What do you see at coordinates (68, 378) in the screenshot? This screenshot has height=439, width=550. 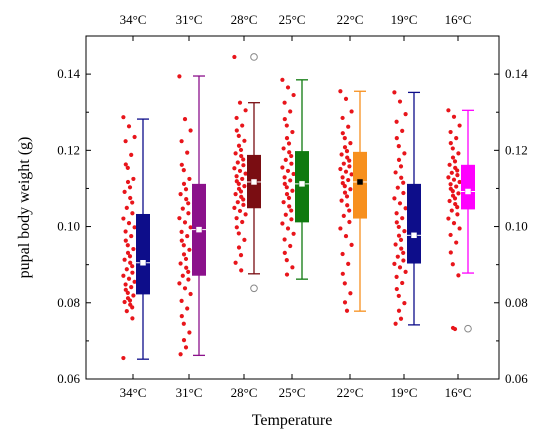 I see `y-tick-label-left: 0.06` at bounding box center [68, 378].